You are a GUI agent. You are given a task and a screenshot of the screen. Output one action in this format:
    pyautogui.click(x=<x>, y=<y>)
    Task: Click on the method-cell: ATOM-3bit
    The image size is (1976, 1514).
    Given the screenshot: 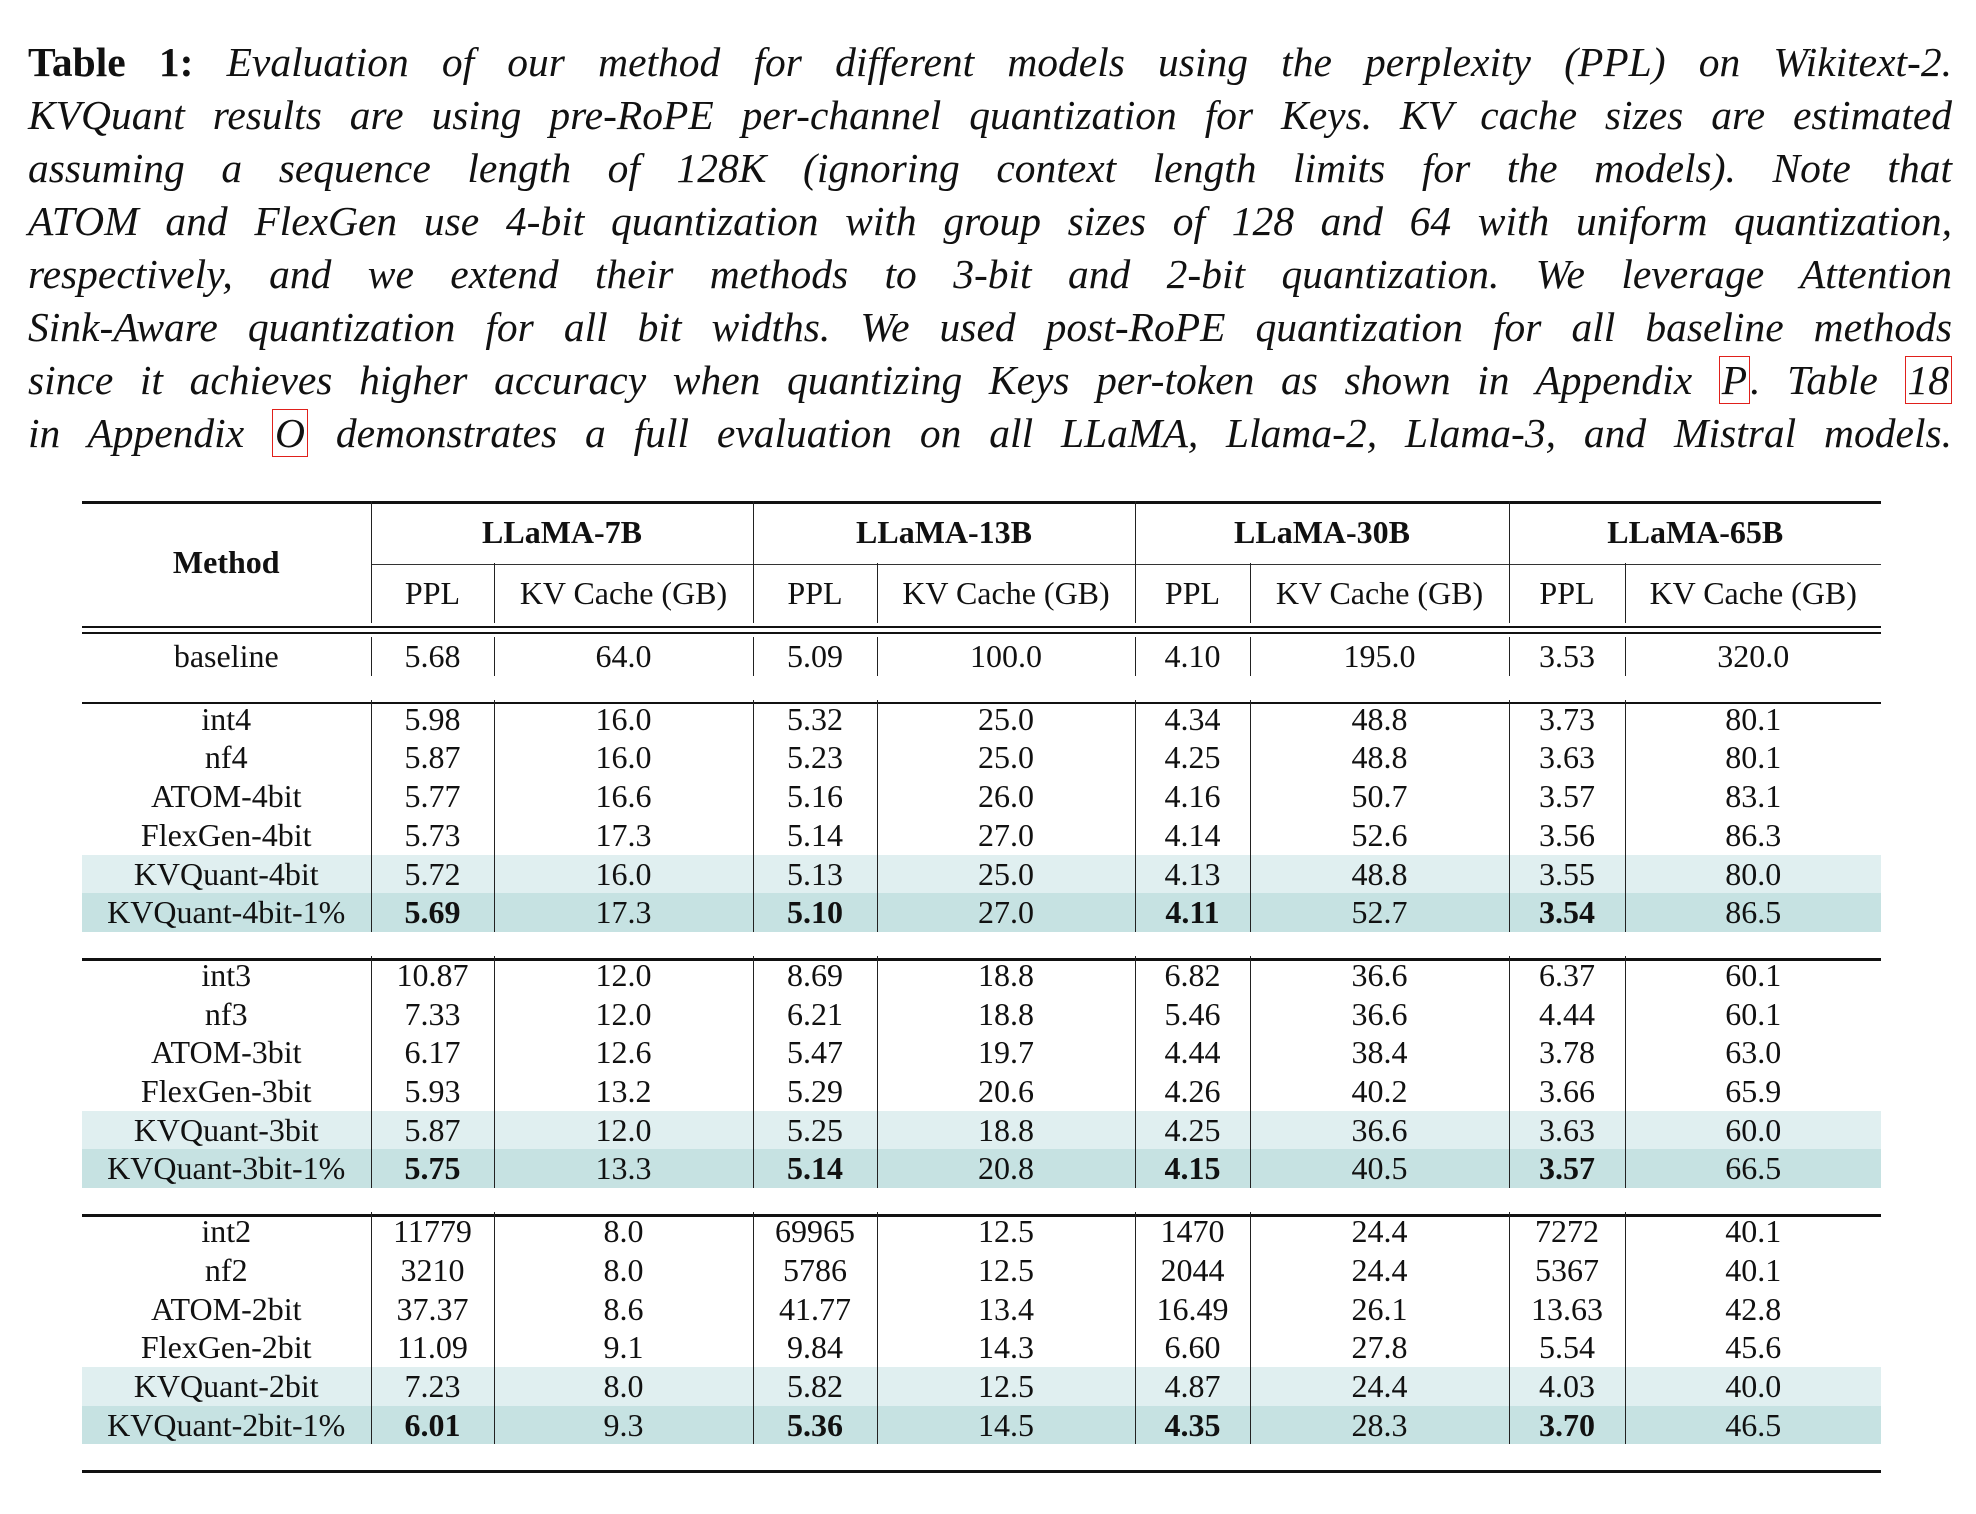 What is the action you would take?
    pyautogui.click(x=226, y=1052)
    